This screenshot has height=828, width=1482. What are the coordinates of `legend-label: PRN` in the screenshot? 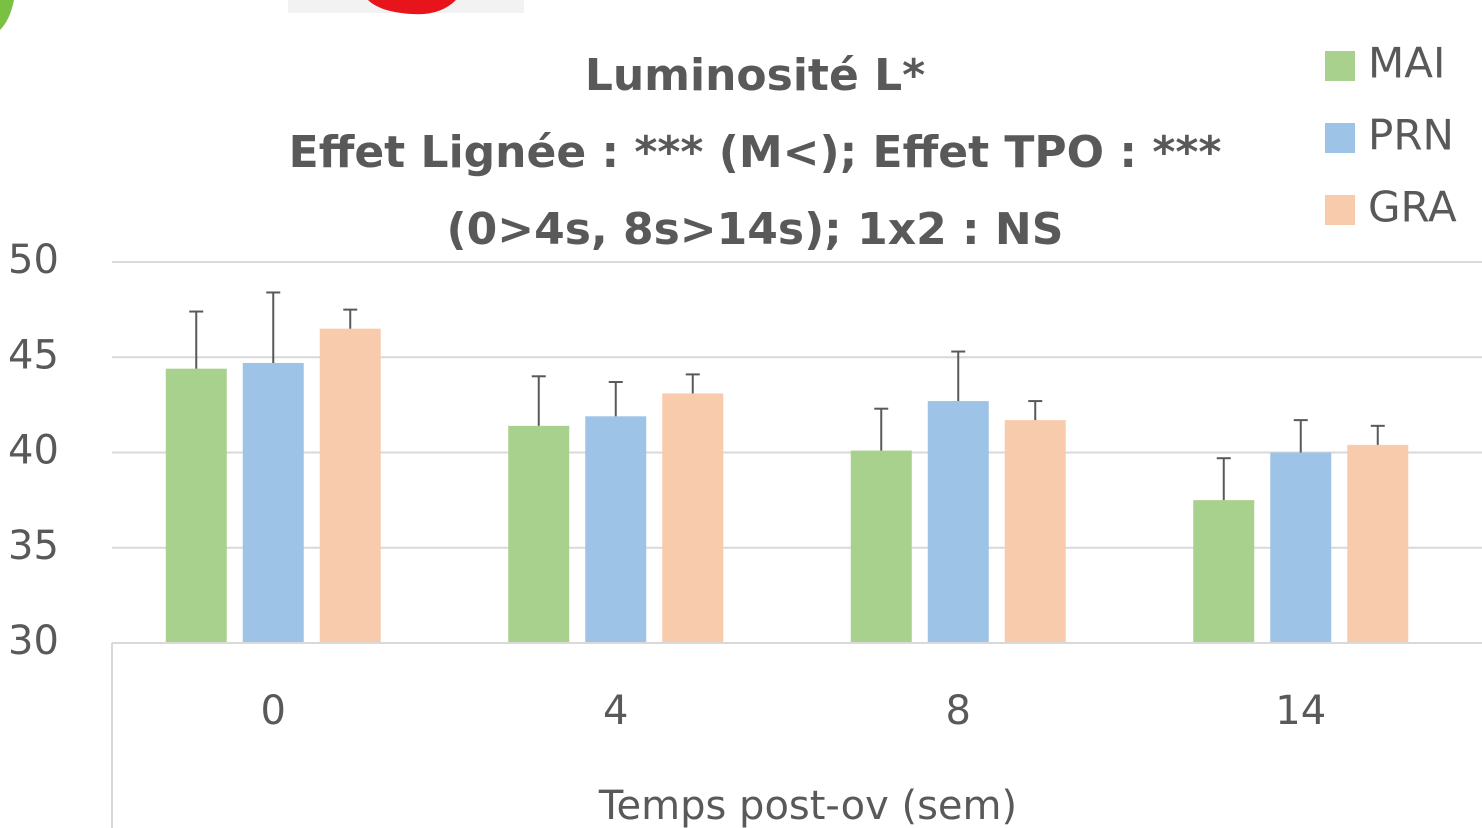 It's located at (1411, 135).